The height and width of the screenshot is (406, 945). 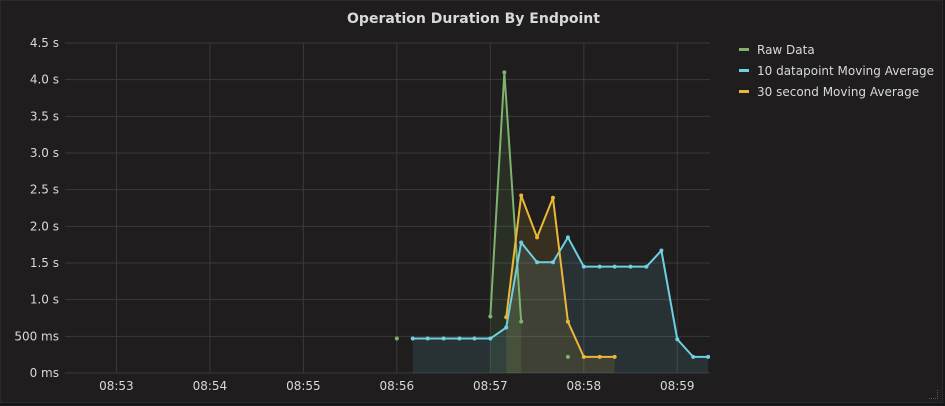 What do you see at coordinates (560, 276) in the screenshot?
I see `series-line-30-second-moving-average` at bounding box center [560, 276].